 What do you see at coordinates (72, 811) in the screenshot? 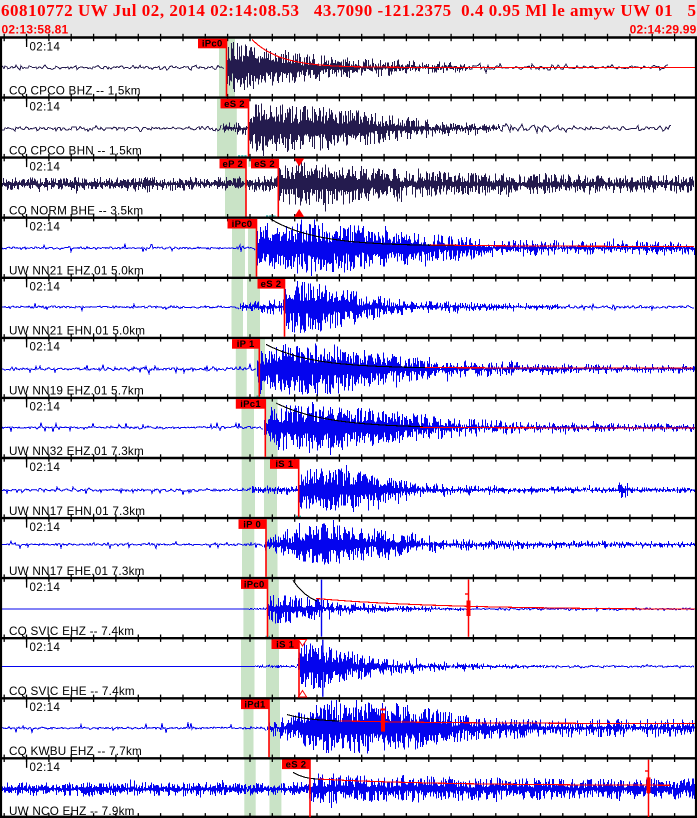
I see `svg-text: UW NCO EHZ -- 7.9km` at bounding box center [72, 811].